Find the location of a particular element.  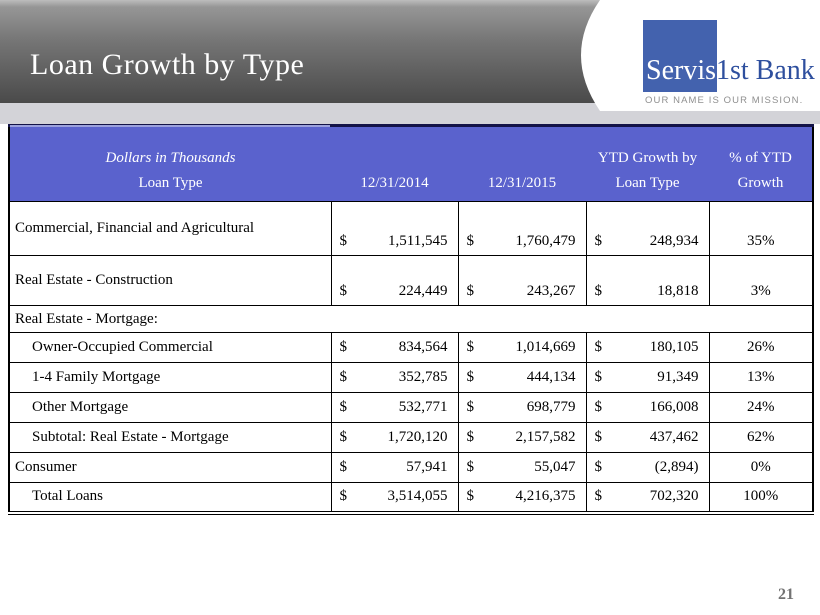

loan-type-cell: Real Estate - Construction is located at coordinates (170, 280).